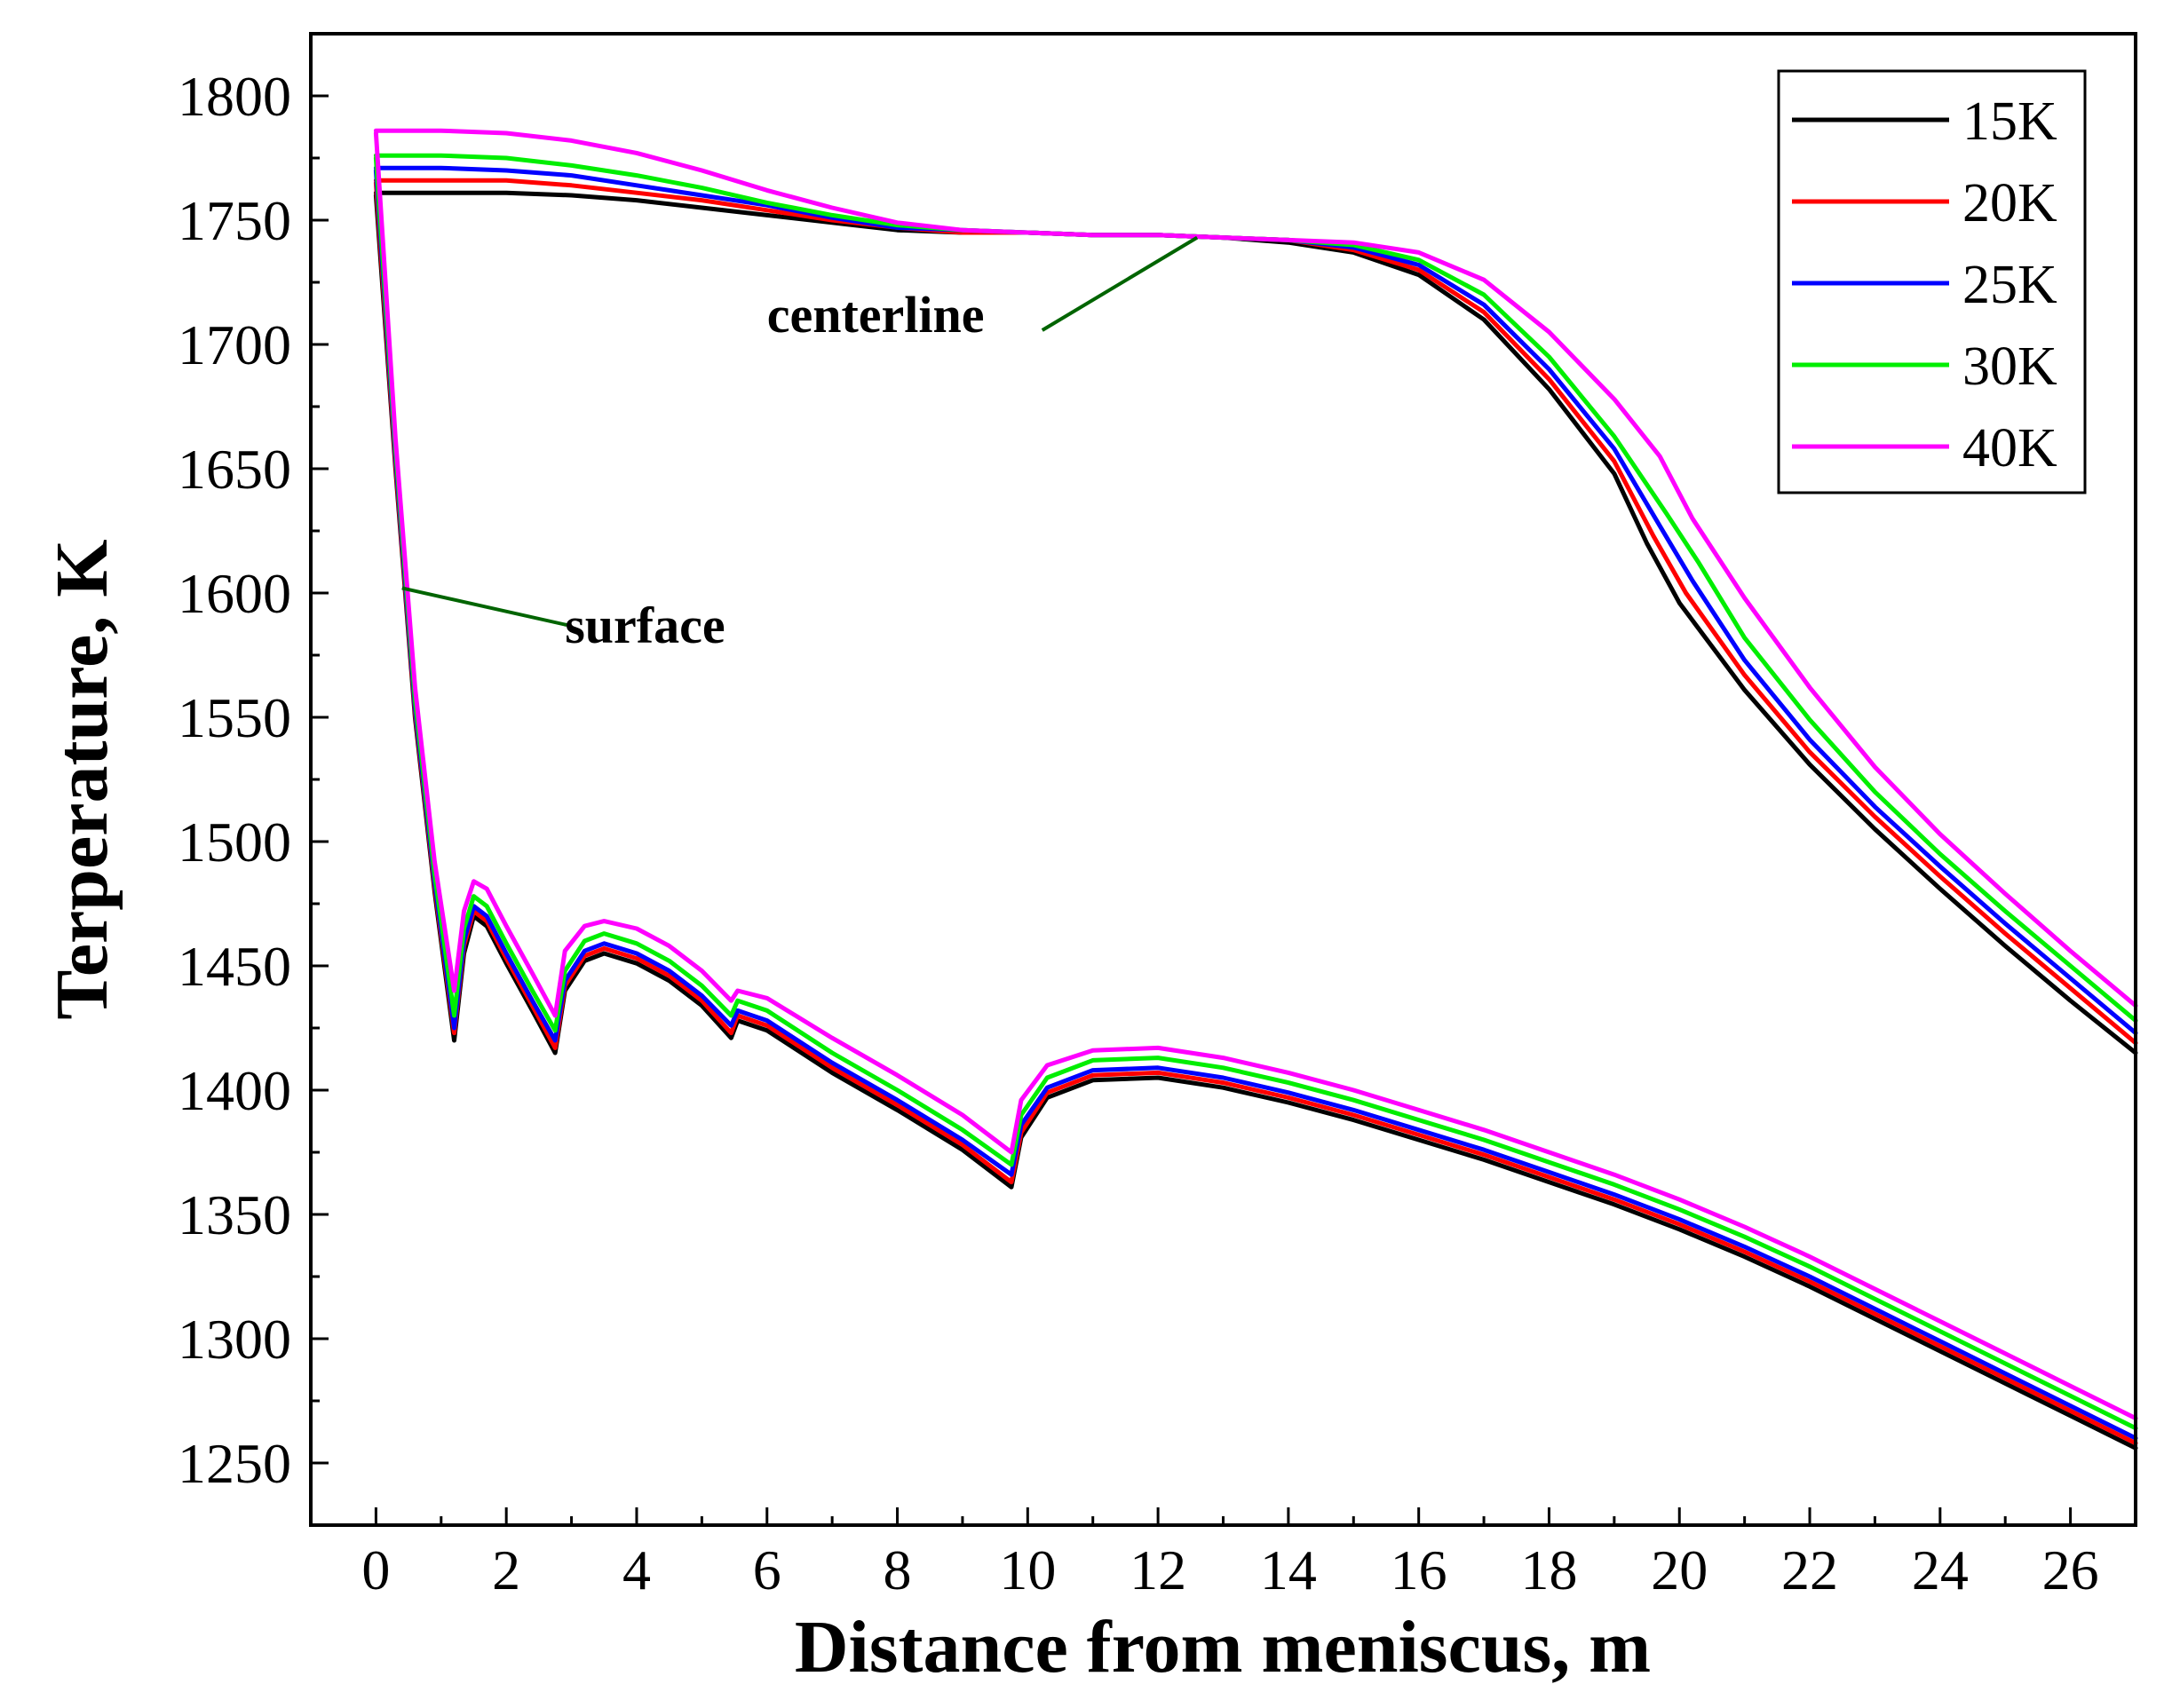 Image resolution: width=2180 pixels, height=1708 pixels. Describe the element at coordinates (484, 606) in the screenshot. I see `annotation-leader-surface` at that location.